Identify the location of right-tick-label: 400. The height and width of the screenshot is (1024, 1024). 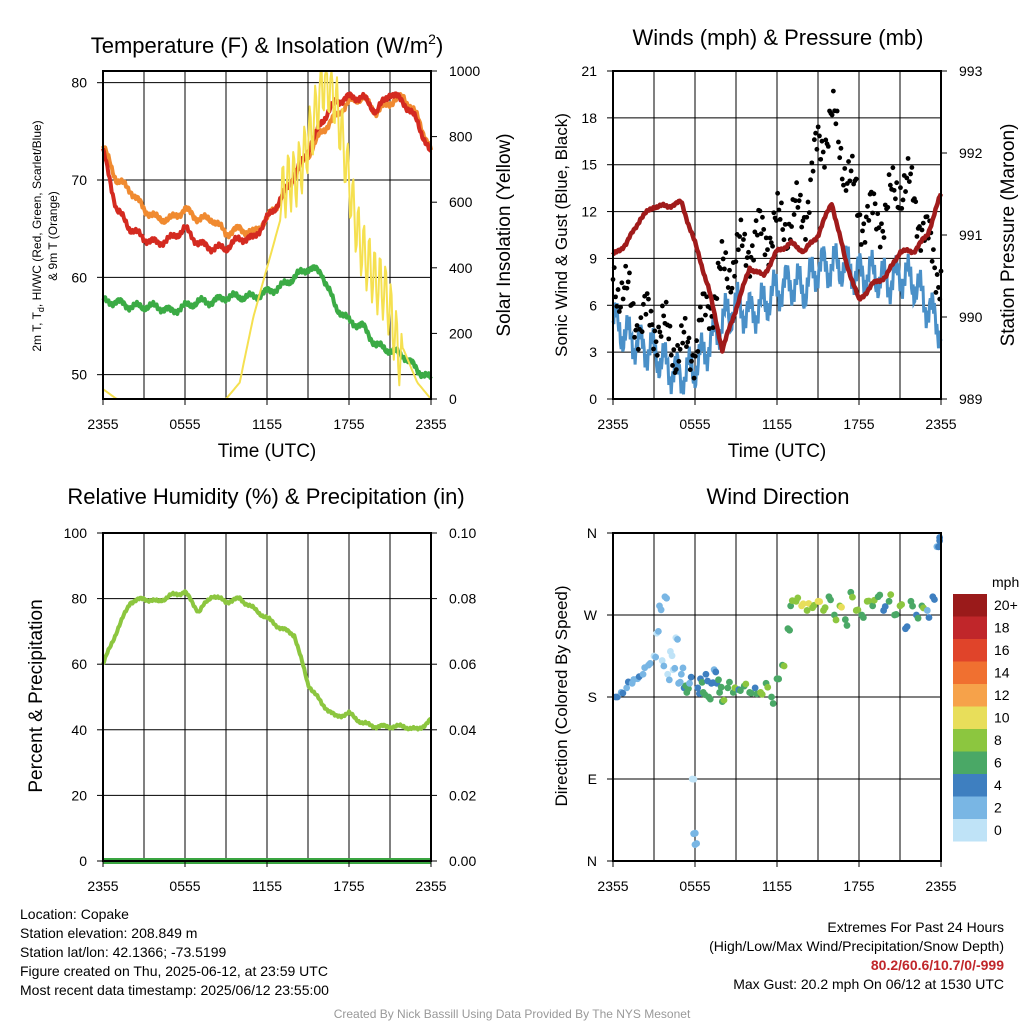
(461, 268).